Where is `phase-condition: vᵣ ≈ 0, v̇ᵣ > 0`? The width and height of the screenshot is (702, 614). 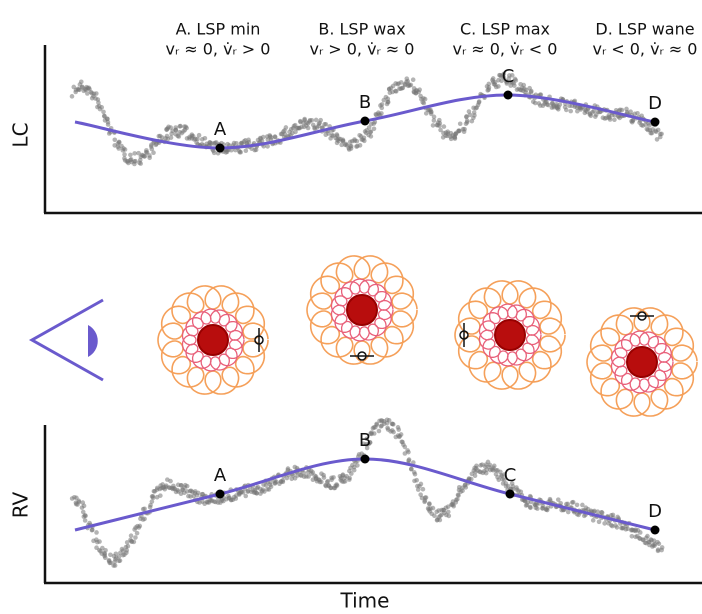 phase-condition: vᵣ ≈ 0, v̇ᵣ > 0 is located at coordinates (218, 49).